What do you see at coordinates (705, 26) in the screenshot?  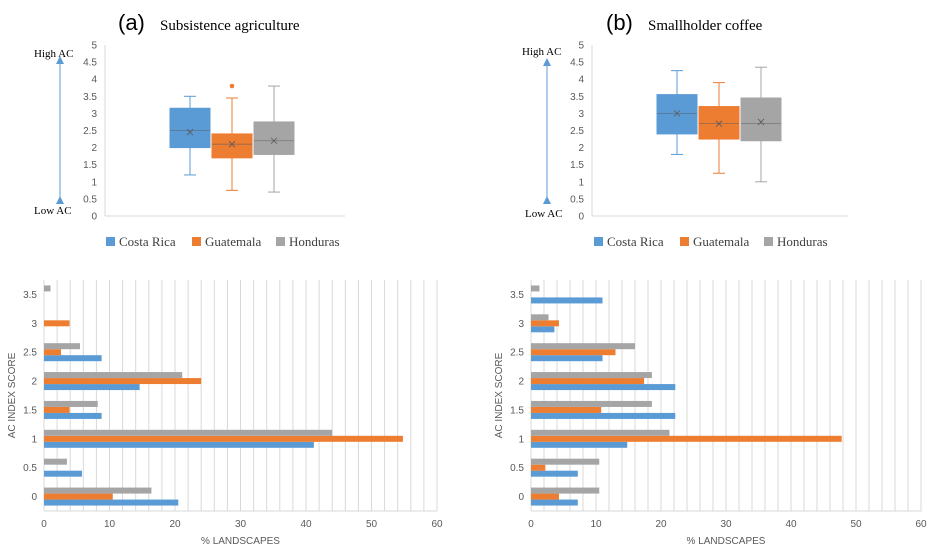 I see `panel-b-title: Smallholder coffee` at bounding box center [705, 26].